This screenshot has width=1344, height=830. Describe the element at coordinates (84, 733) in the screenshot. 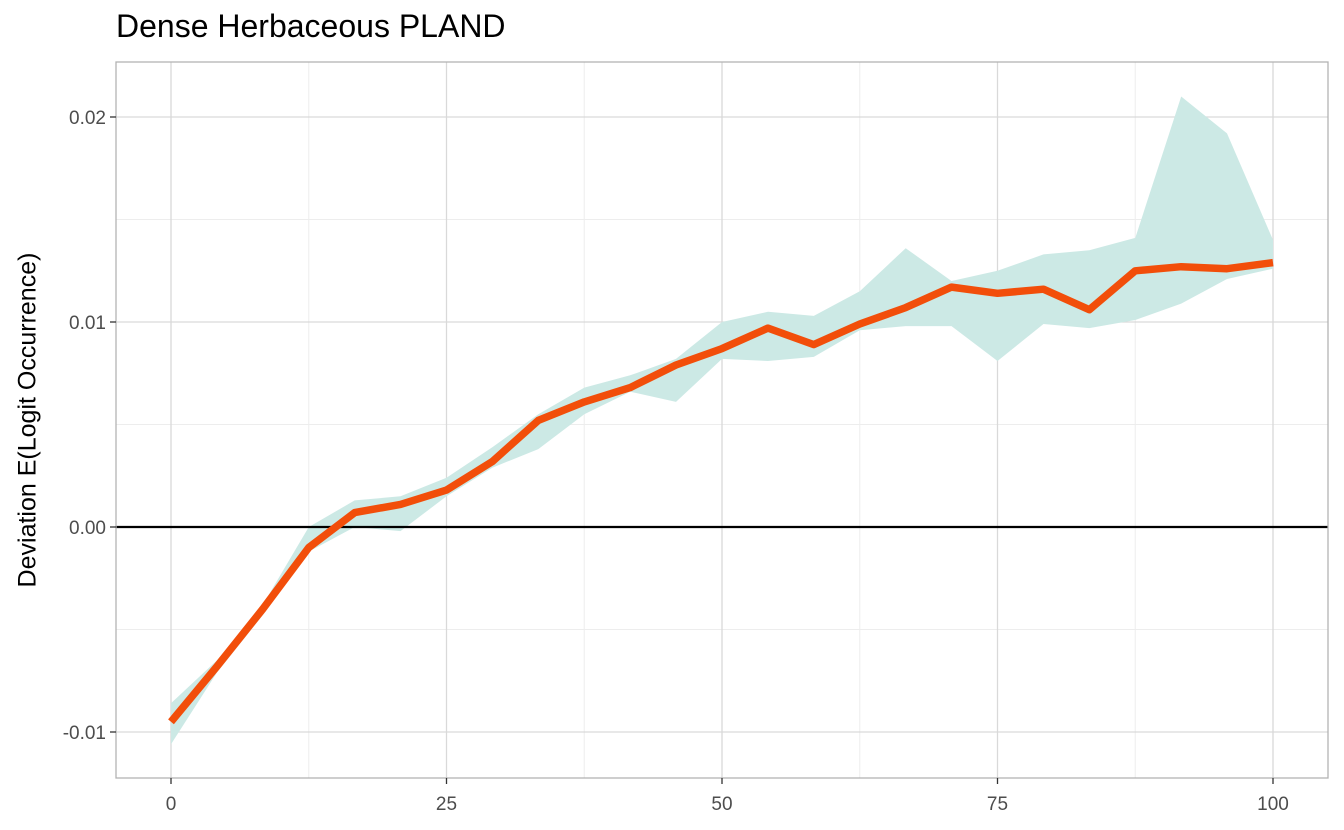

I see `y-tick-label: -0.01` at that location.